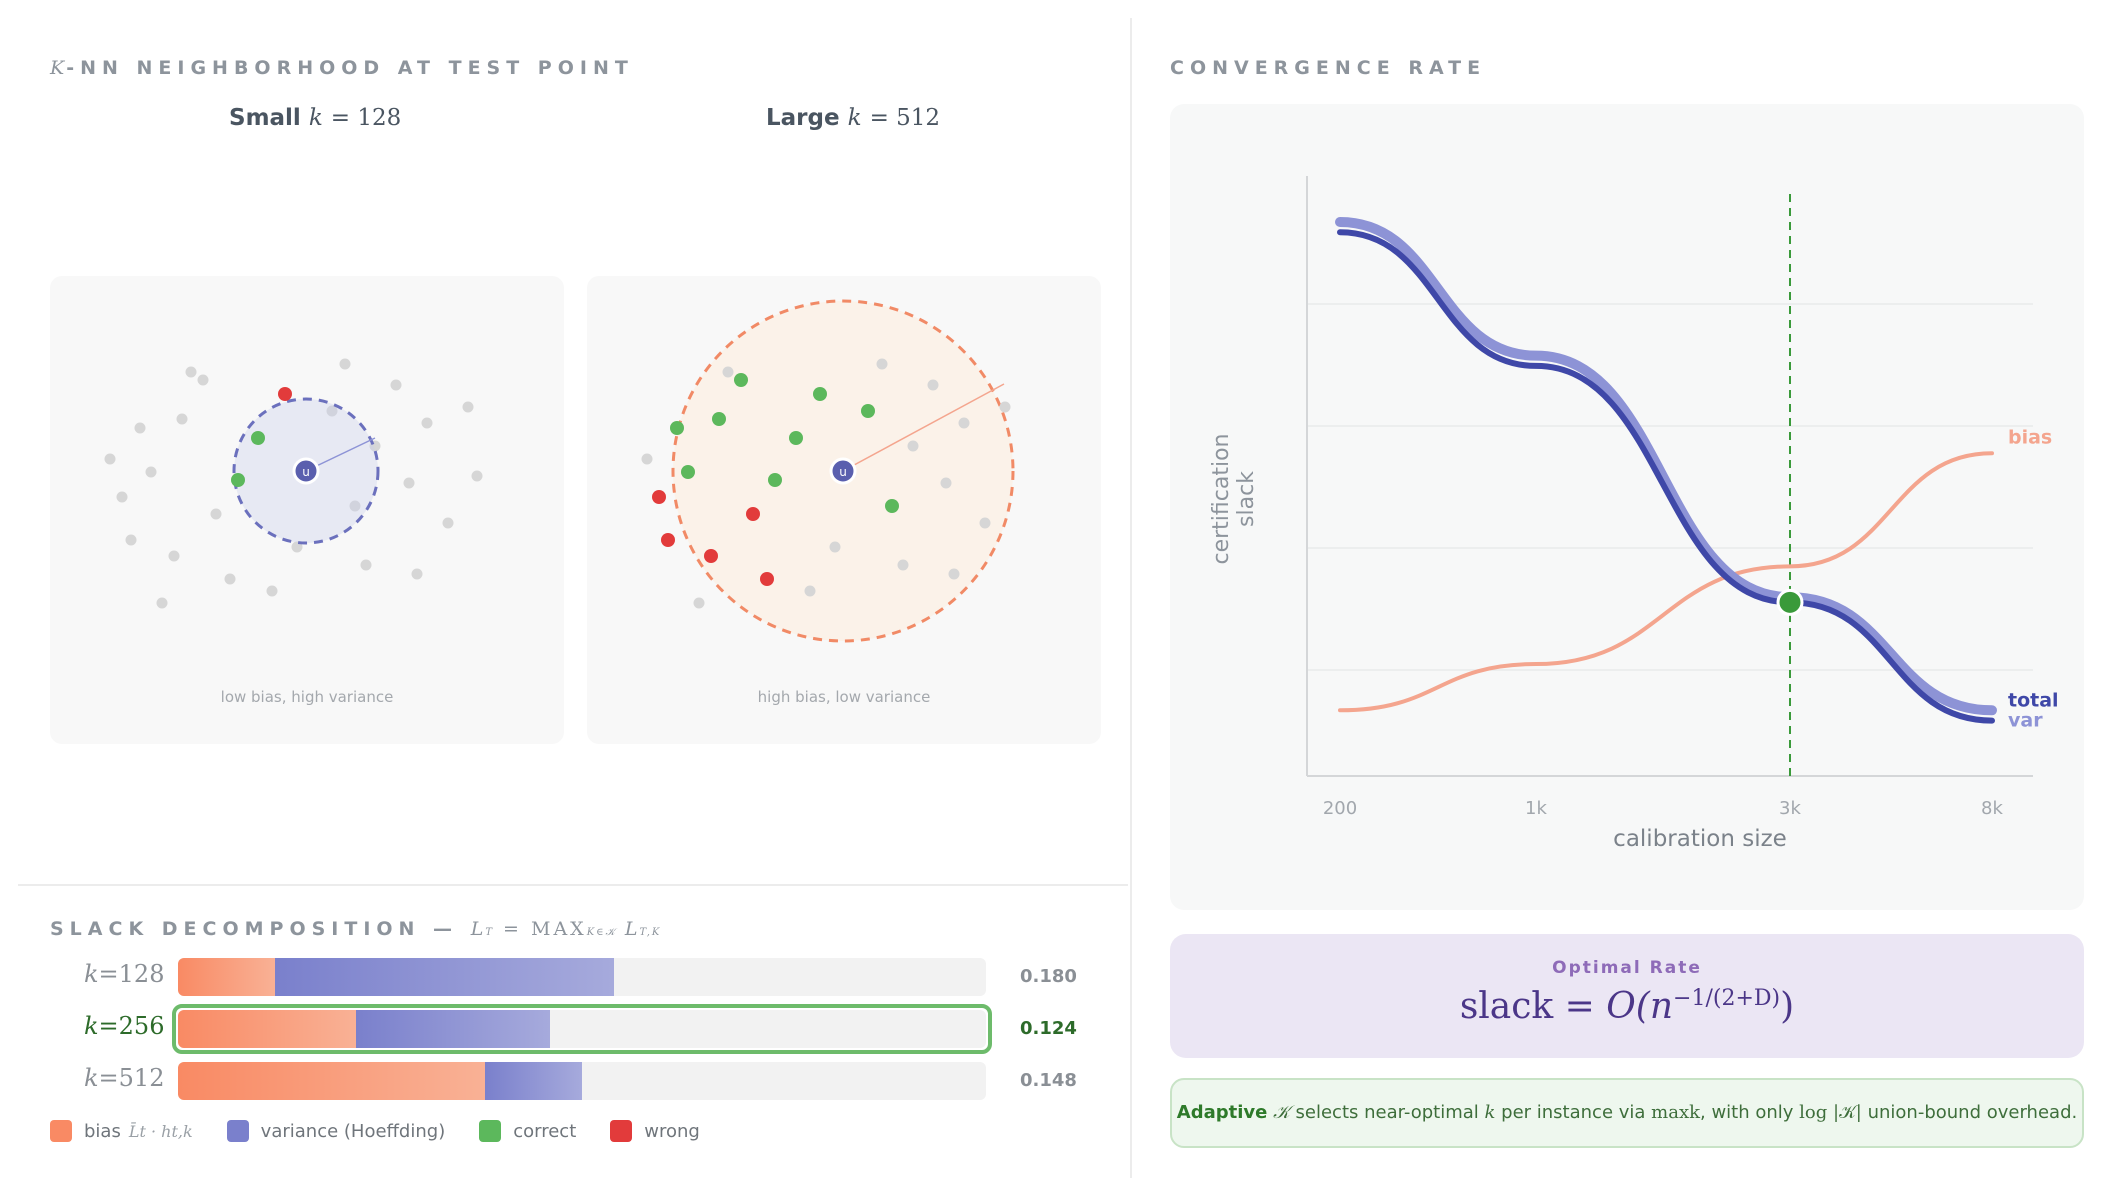  I want to click on optimal-rate-title: Optimal Rate, so click(1627, 968).